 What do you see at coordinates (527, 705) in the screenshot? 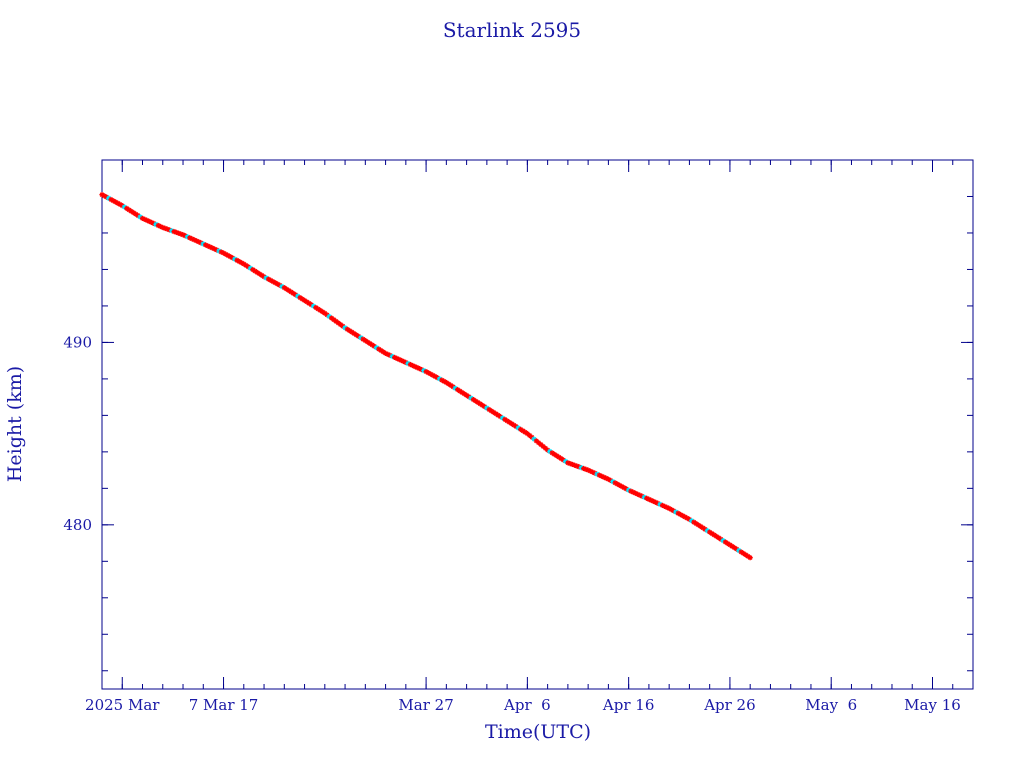
I see `x-tick-label: Apr 6` at bounding box center [527, 705].